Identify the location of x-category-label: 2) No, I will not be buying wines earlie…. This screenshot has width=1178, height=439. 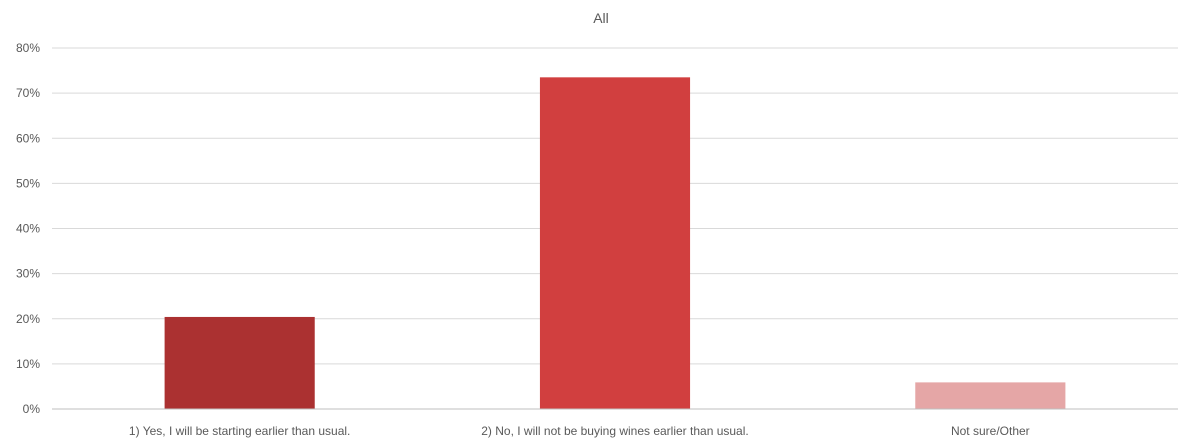
(614, 431).